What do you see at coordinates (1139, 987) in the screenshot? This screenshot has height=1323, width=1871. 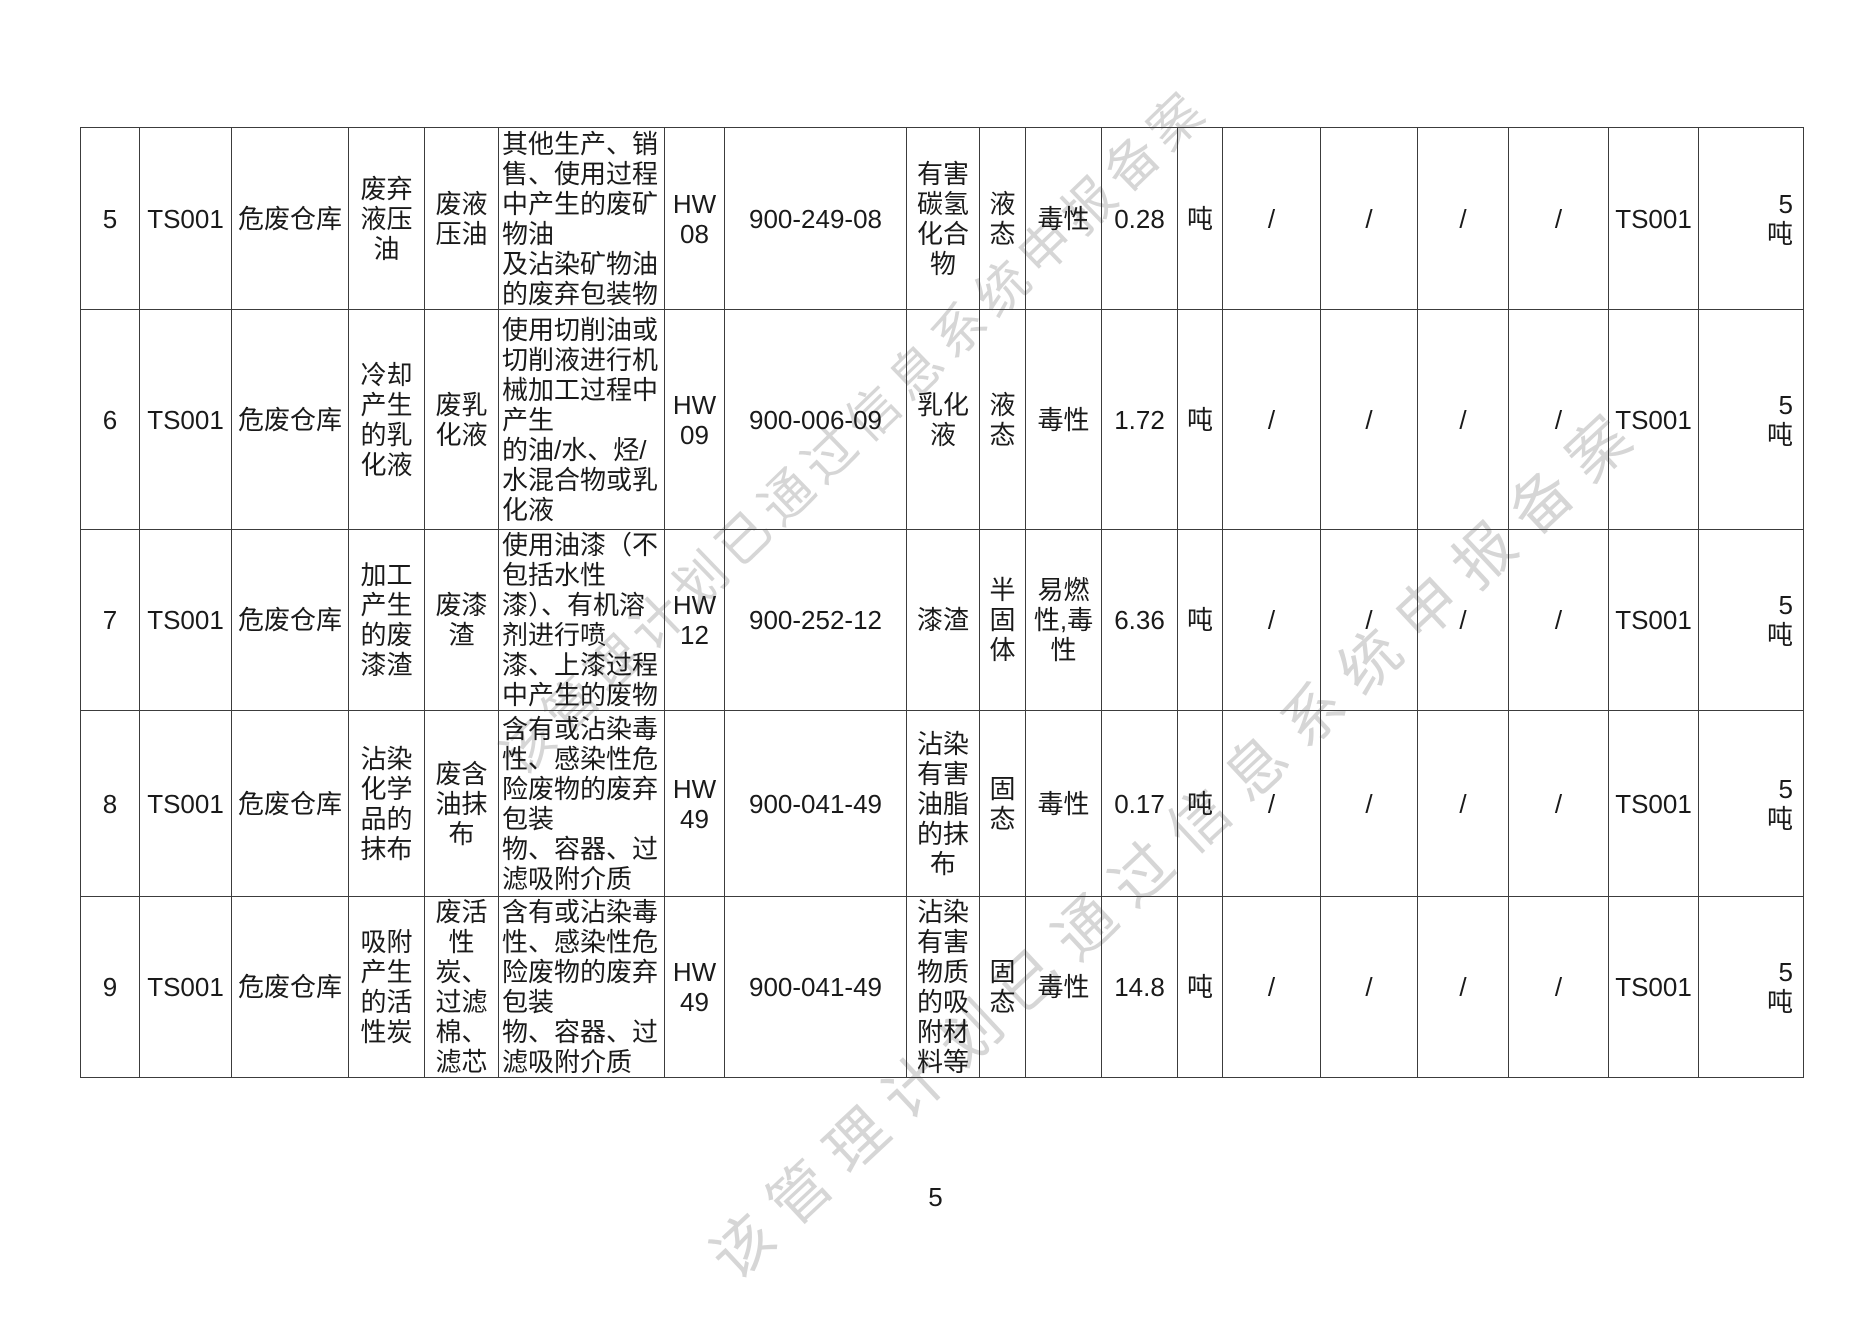 I see `cell-annual-quantity: 14.8` at bounding box center [1139, 987].